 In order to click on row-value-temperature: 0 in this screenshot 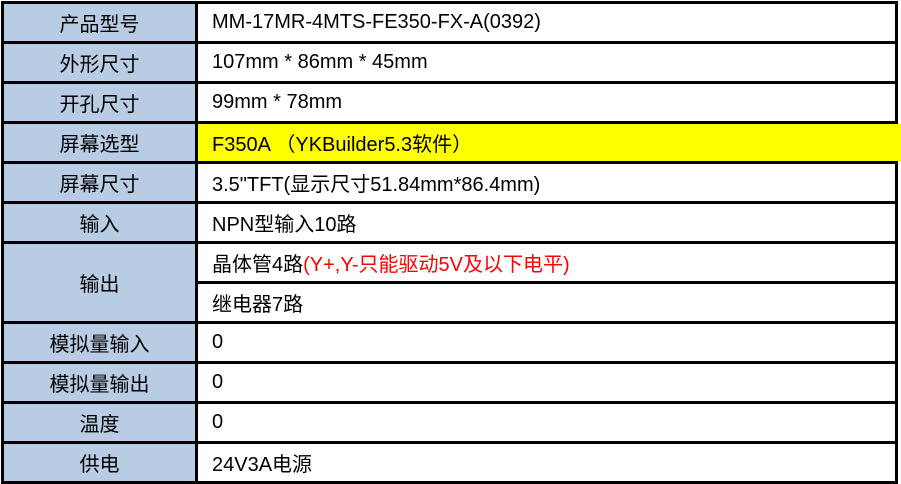, I will do `click(546, 422)`.